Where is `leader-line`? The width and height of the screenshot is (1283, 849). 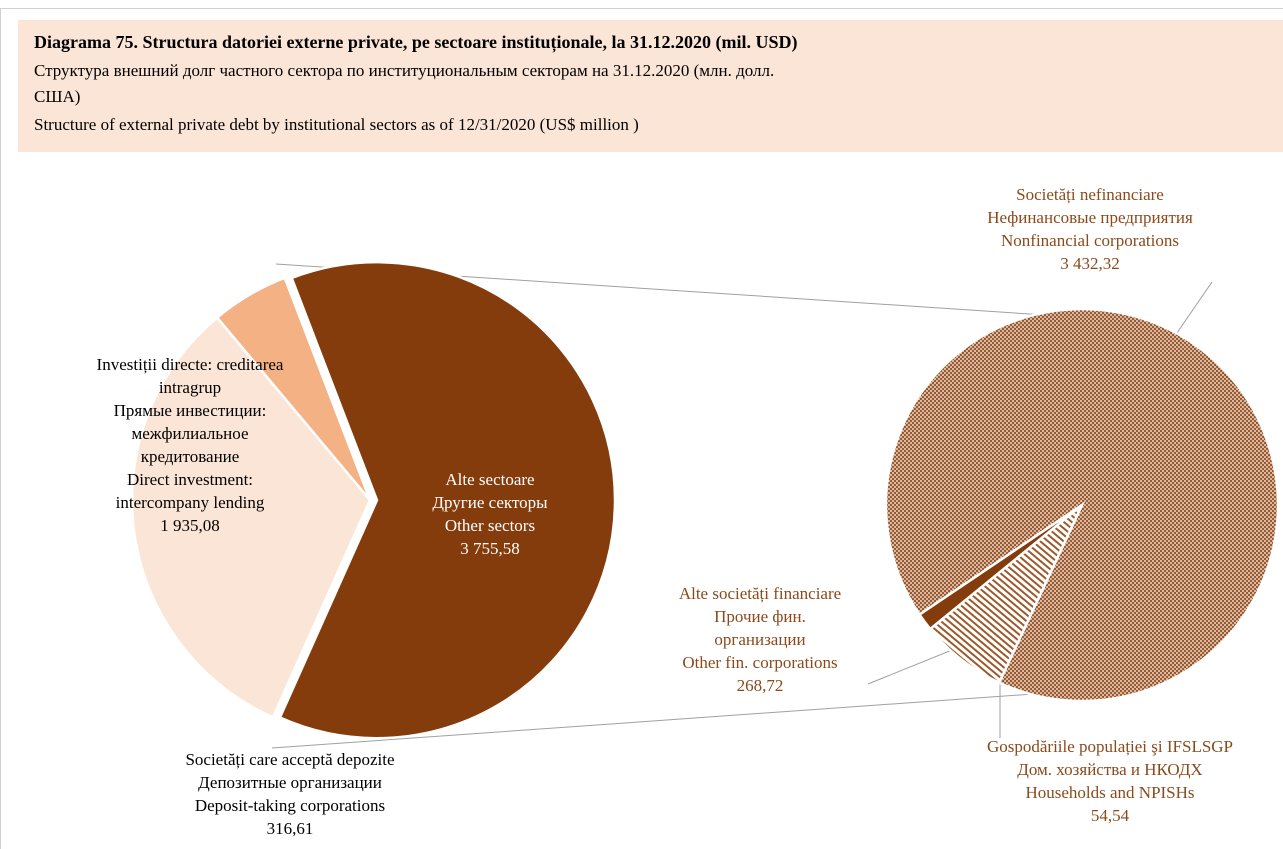
leader-line is located at coordinates (910, 667).